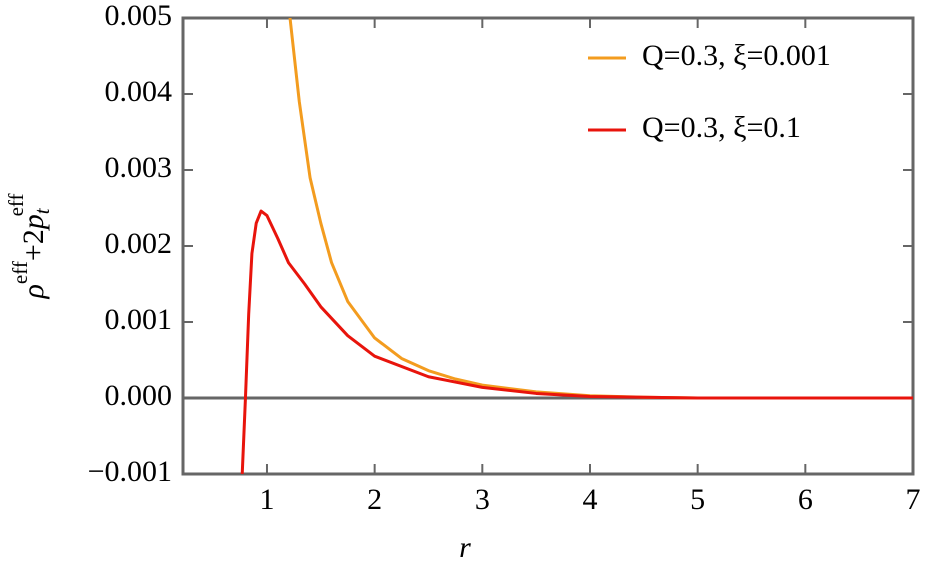  I want to click on y-axis-label: ρeff+2pteff, so click(29, 246).